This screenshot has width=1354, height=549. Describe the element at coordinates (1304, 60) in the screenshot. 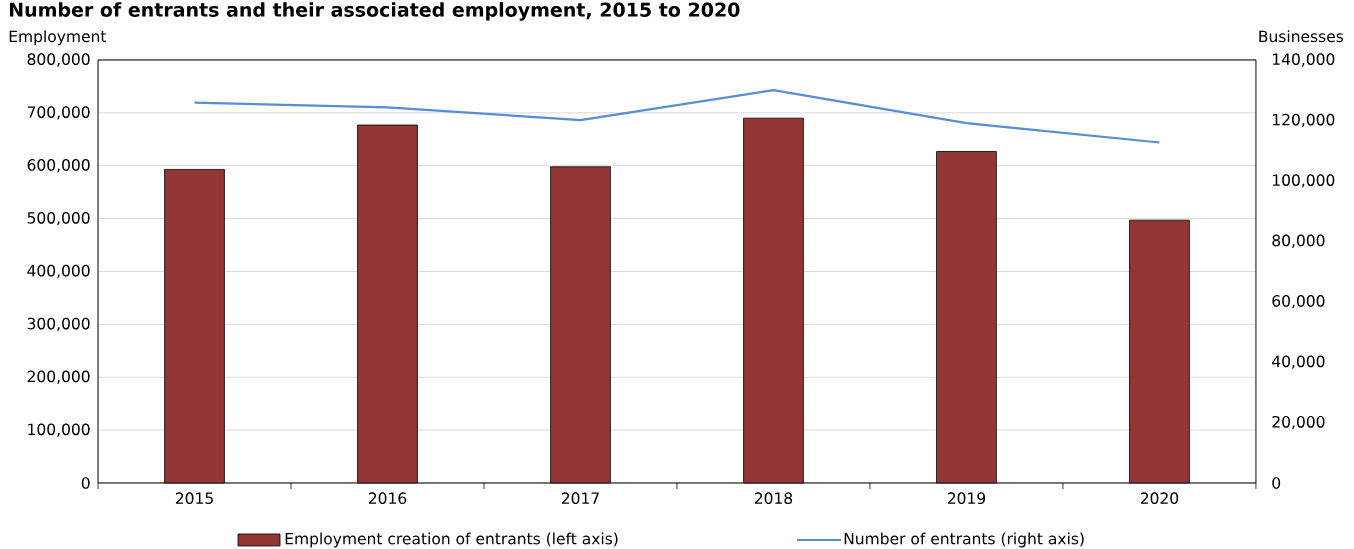

I see `y2-tick-label: 140,000` at that location.